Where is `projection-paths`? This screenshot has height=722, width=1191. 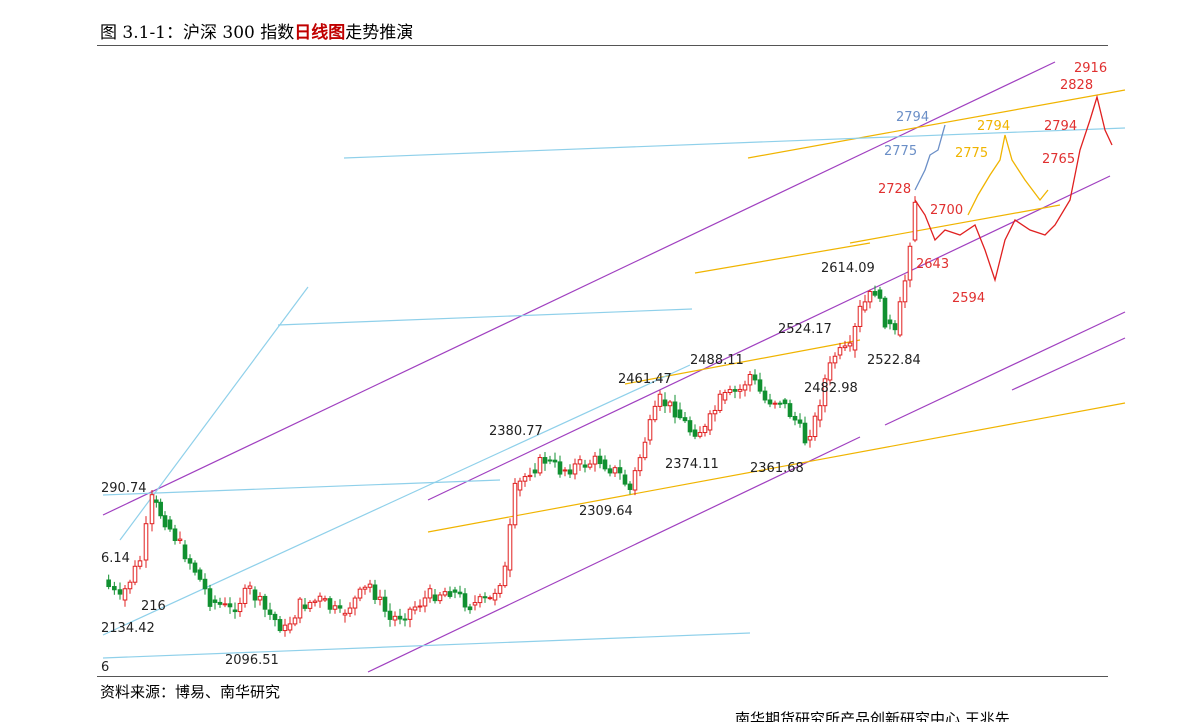 projection-paths is located at coordinates (1013, 188).